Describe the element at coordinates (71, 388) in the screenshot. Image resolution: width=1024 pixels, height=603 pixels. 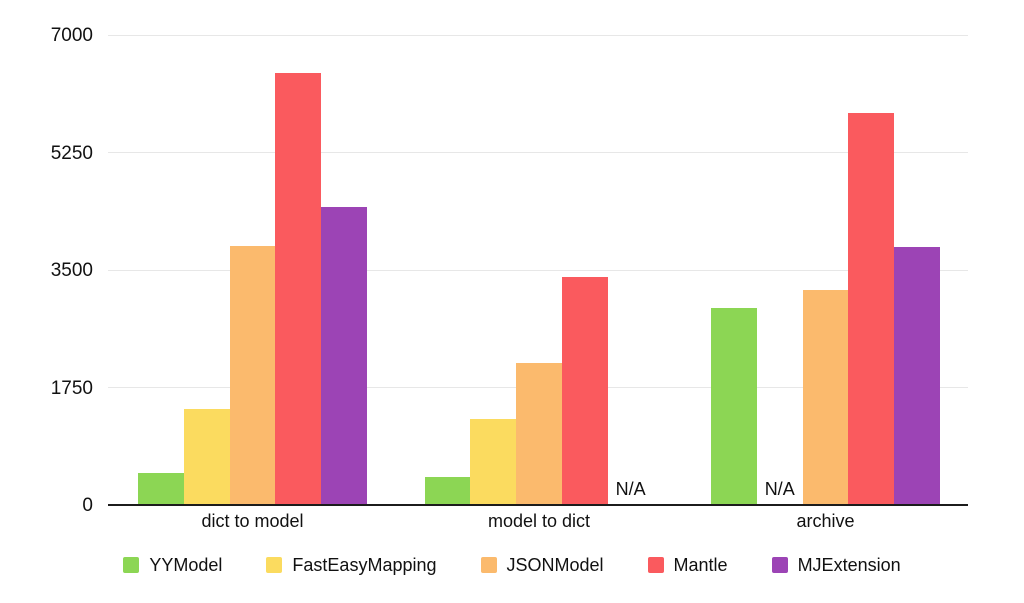
I see `y-axis-tick-label: 1750` at that location.